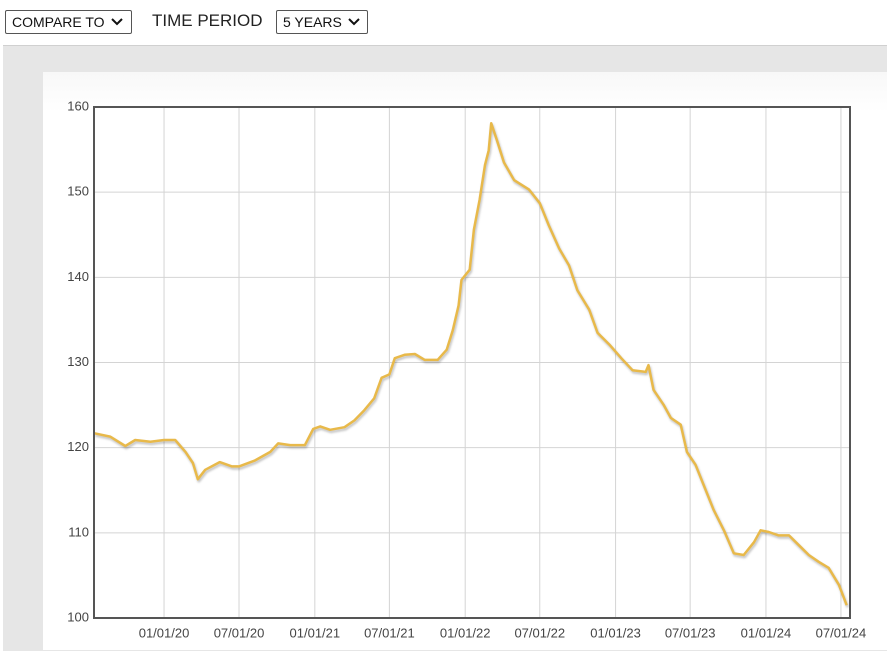  What do you see at coordinates (58, 22) in the screenshot?
I see `compare-to-text: COMPARE TO` at bounding box center [58, 22].